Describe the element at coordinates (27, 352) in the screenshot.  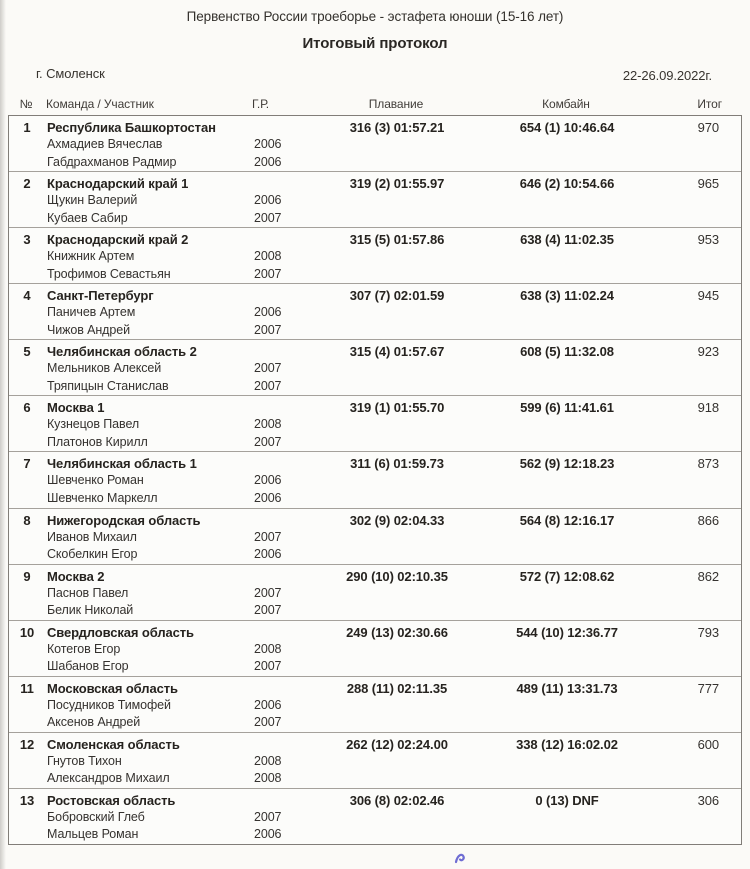
I see `rank-number: 5` at that location.